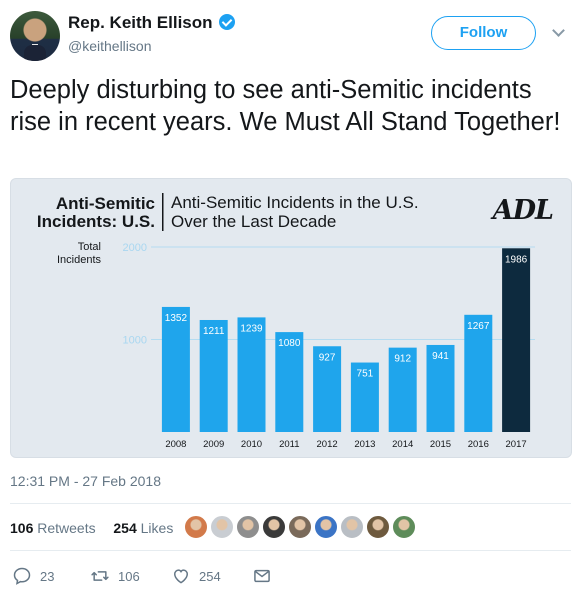 This screenshot has height=597, width=581. Describe the element at coordinates (478, 326) in the screenshot. I see `bar-value-label: 1267` at that location.